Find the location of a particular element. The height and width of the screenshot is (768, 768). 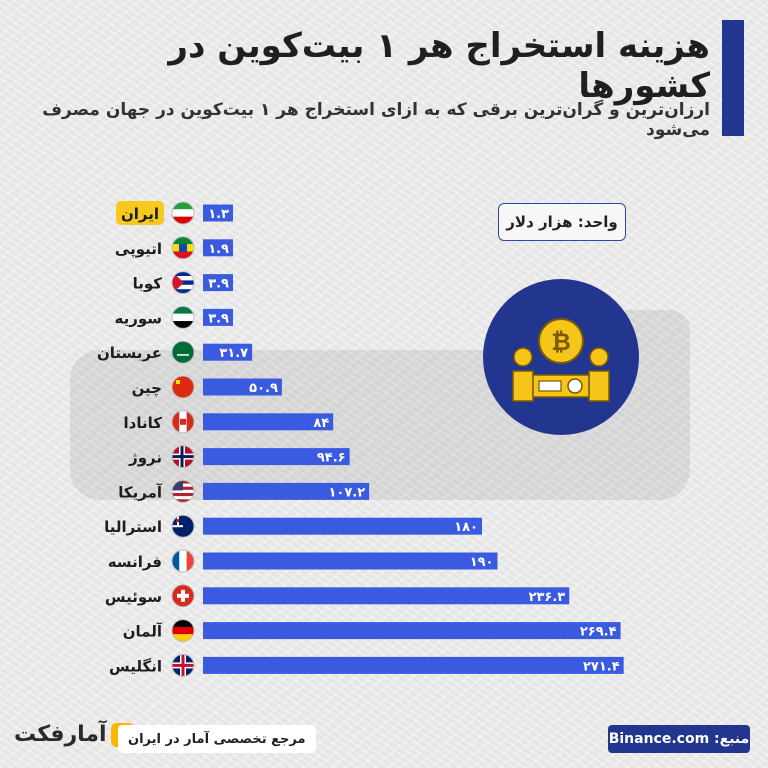

chart-title: هزینه استخراج هر ۱ بیت‌کوین در کشورها is located at coordinates (439, 66).